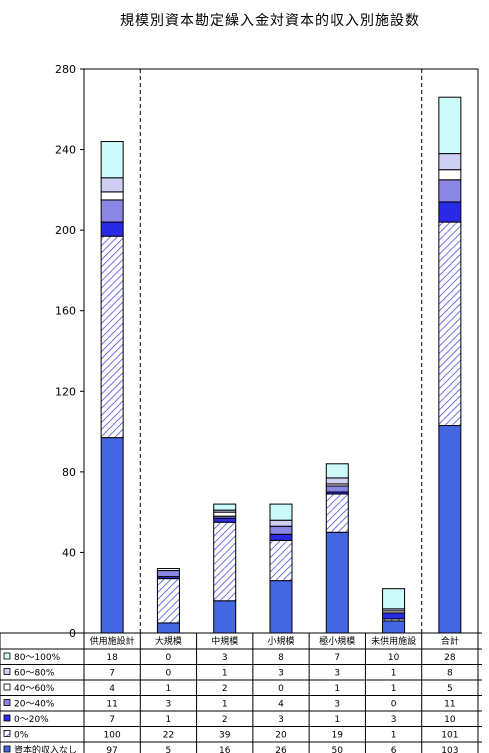 This screenshot has width=489, height=753. What do you see at coordinates (45, 748) in the screenshot?
I see `legend-label: 資本的収入なし` at bounding box center [45, 748].